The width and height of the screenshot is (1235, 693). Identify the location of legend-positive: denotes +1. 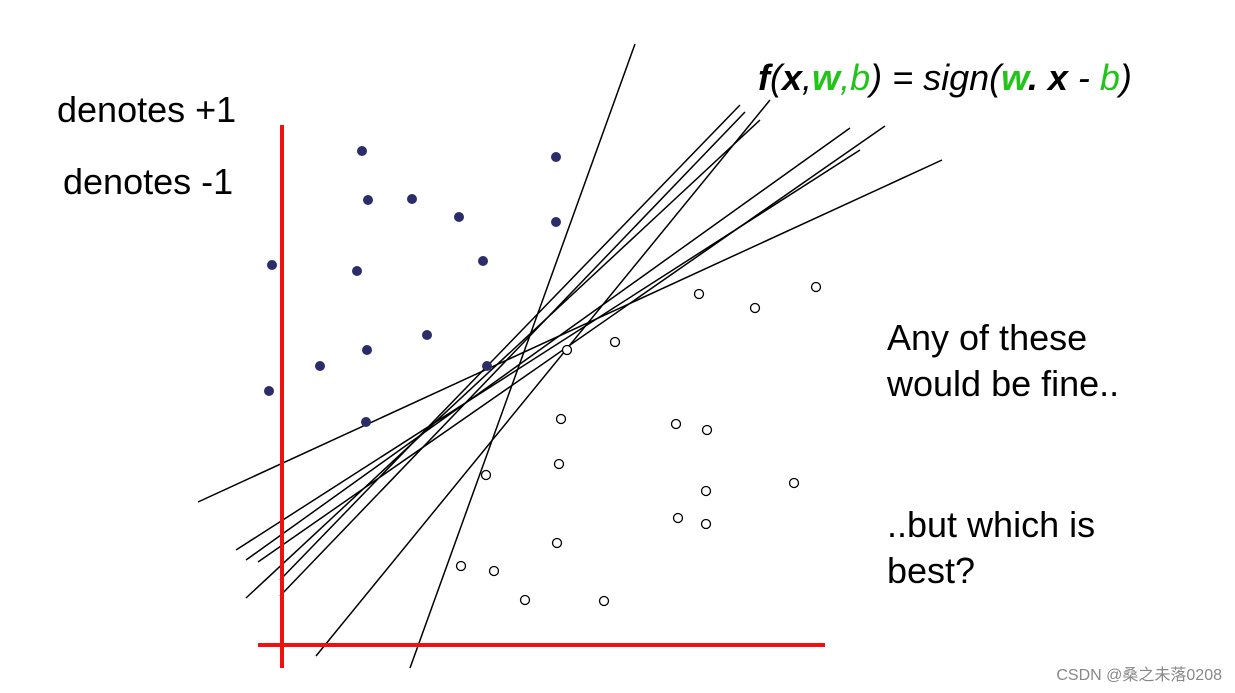
(146, 109).